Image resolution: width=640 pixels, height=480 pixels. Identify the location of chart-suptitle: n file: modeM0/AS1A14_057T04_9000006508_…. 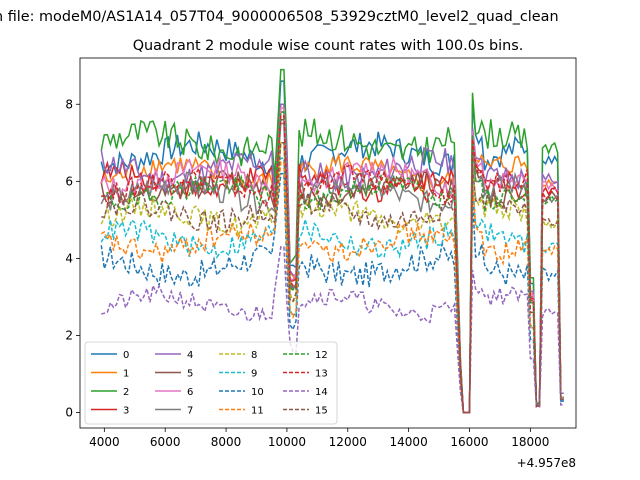
(279, 17).